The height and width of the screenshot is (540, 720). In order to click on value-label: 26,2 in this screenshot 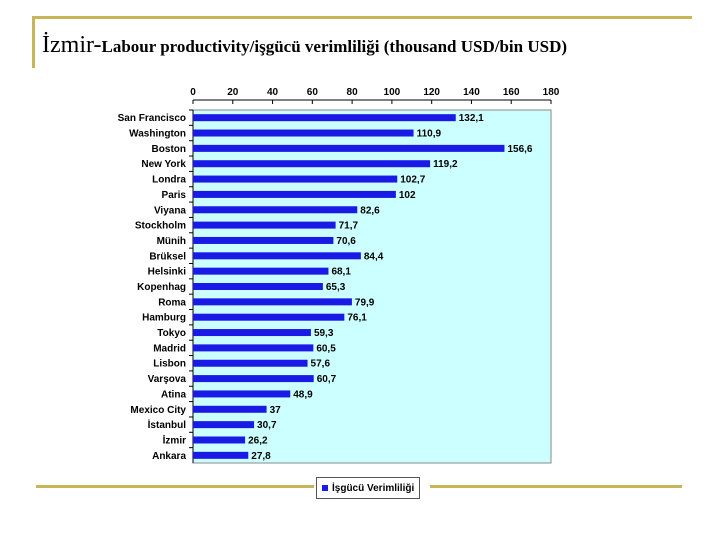, I will do `click(258, 440)`.